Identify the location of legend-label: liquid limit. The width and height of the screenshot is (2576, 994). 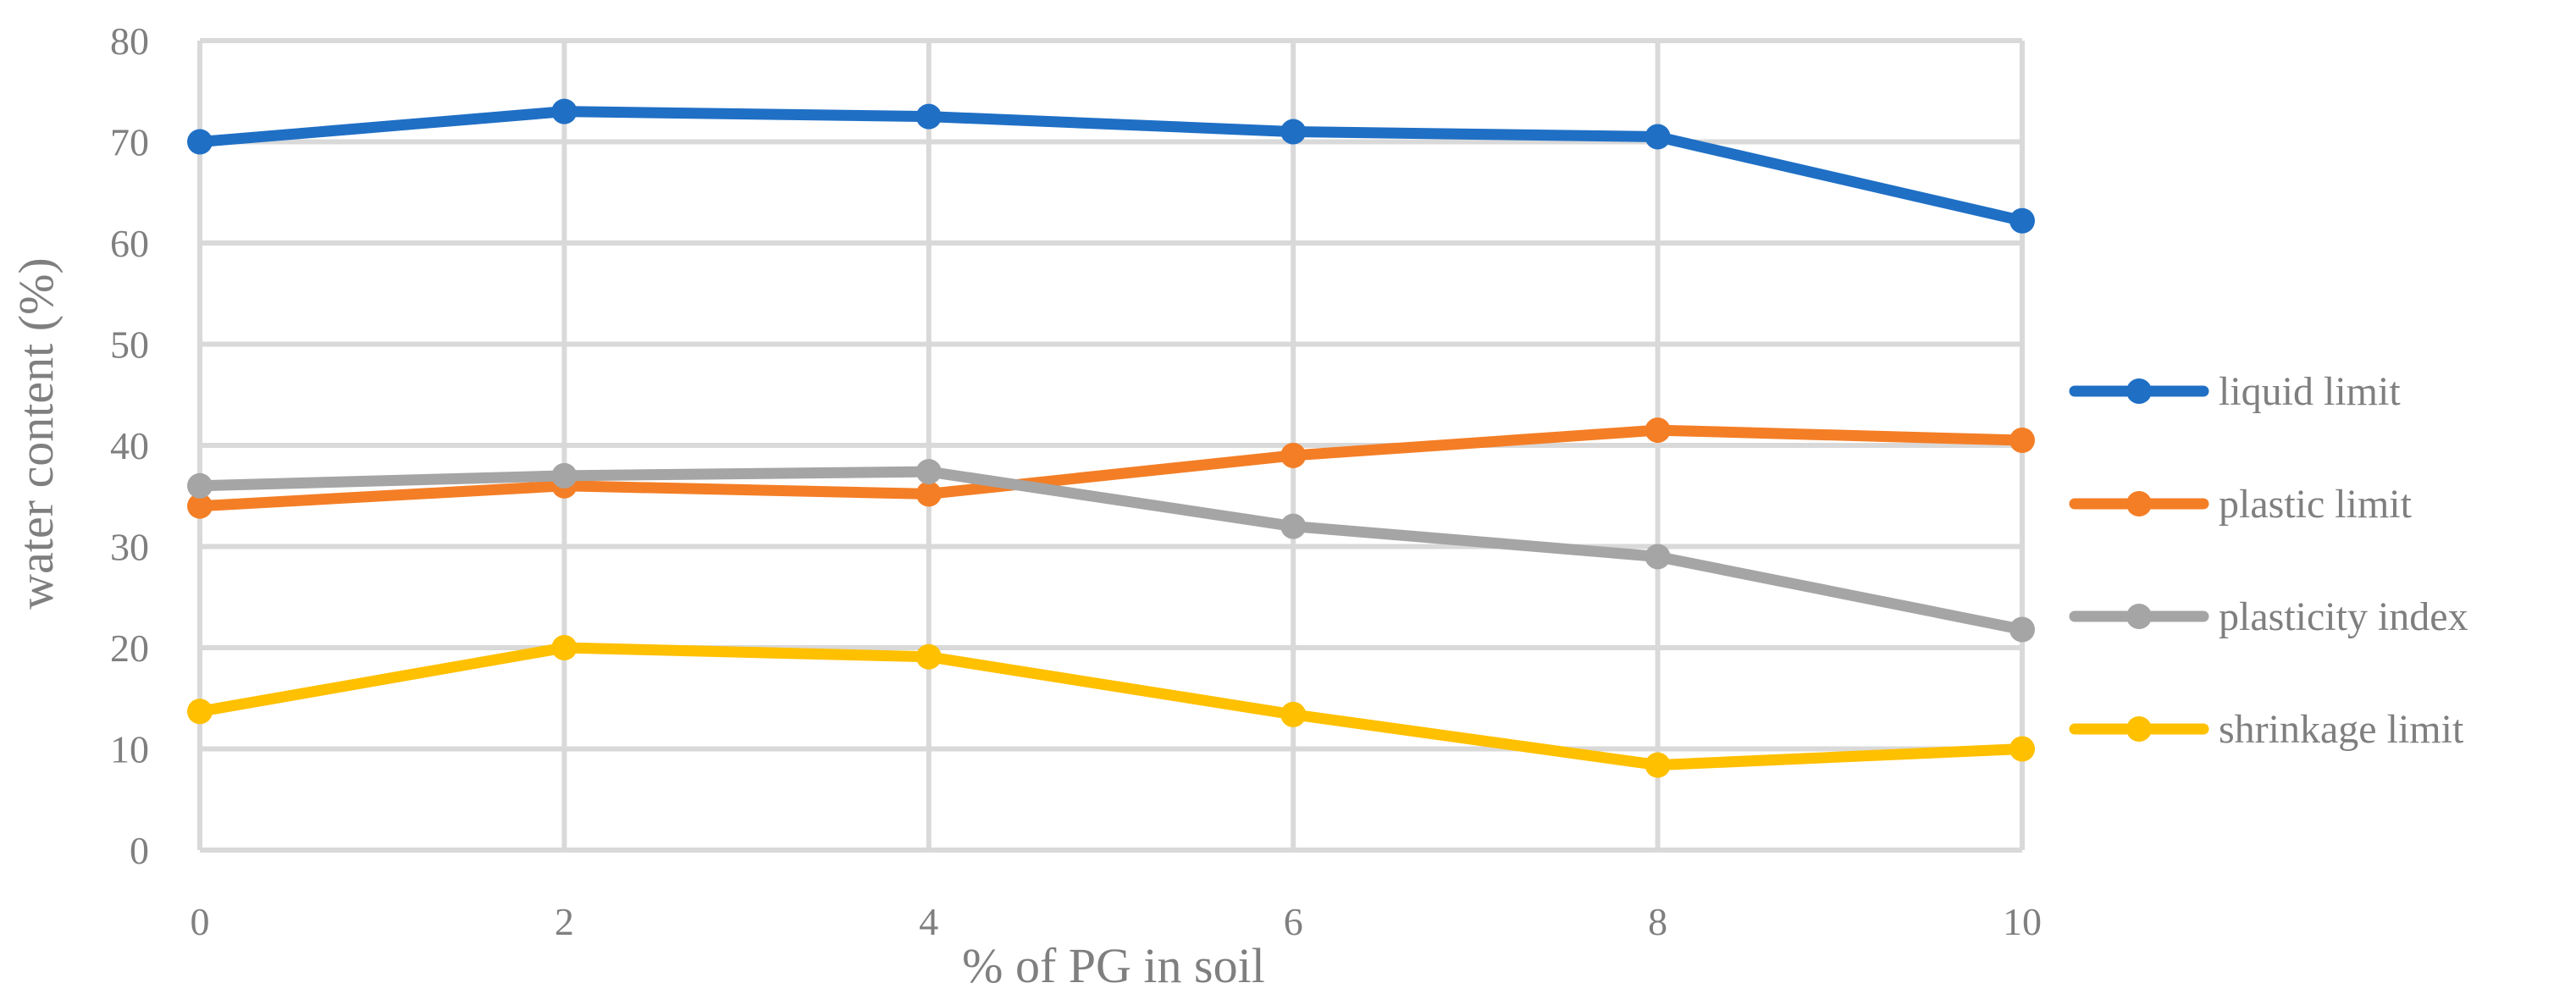
(2310, 392).